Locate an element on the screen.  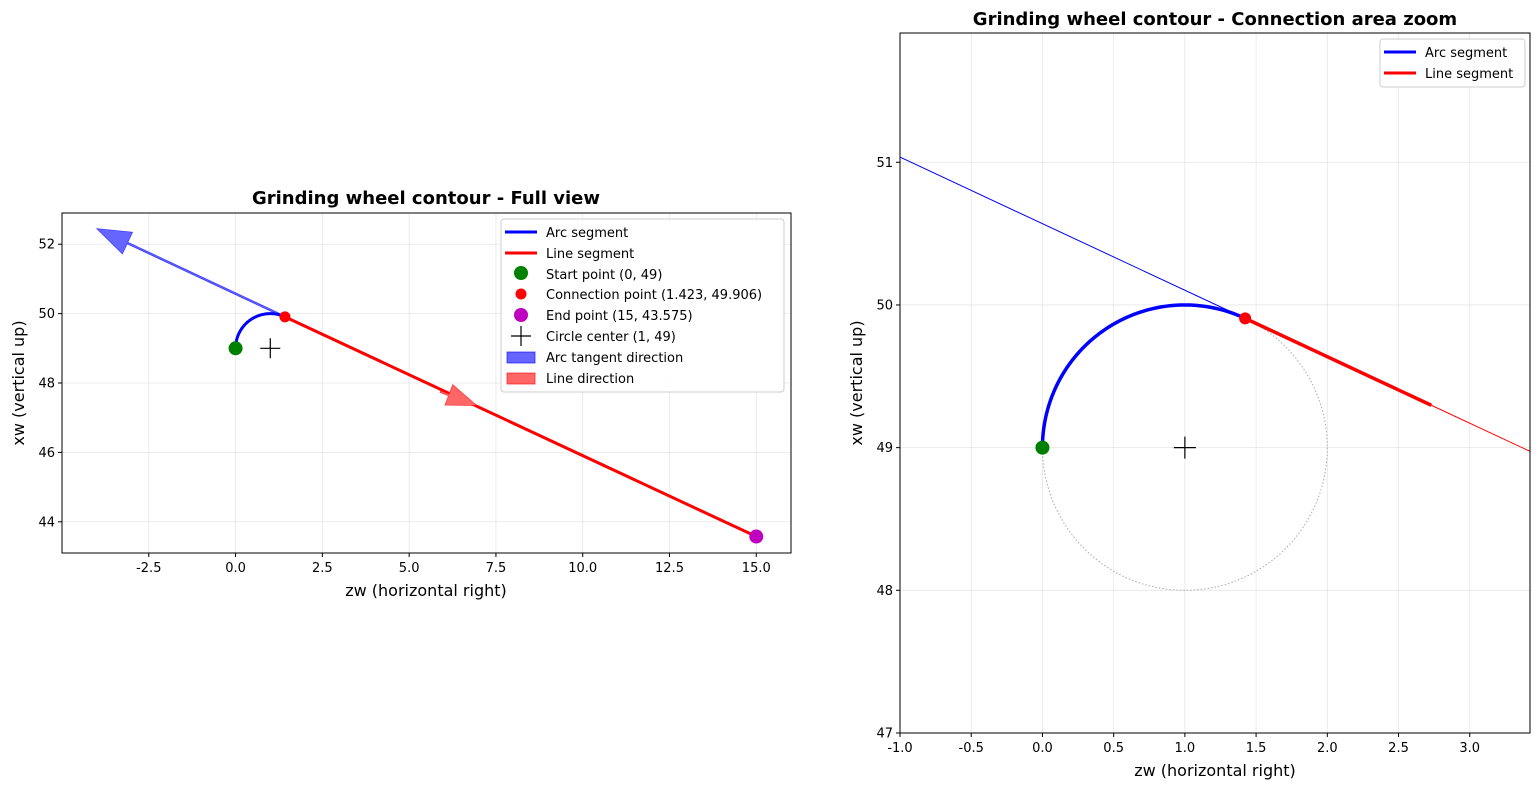
zoom-xtick-label: 2.0 is located at coordinates (1327, 748).